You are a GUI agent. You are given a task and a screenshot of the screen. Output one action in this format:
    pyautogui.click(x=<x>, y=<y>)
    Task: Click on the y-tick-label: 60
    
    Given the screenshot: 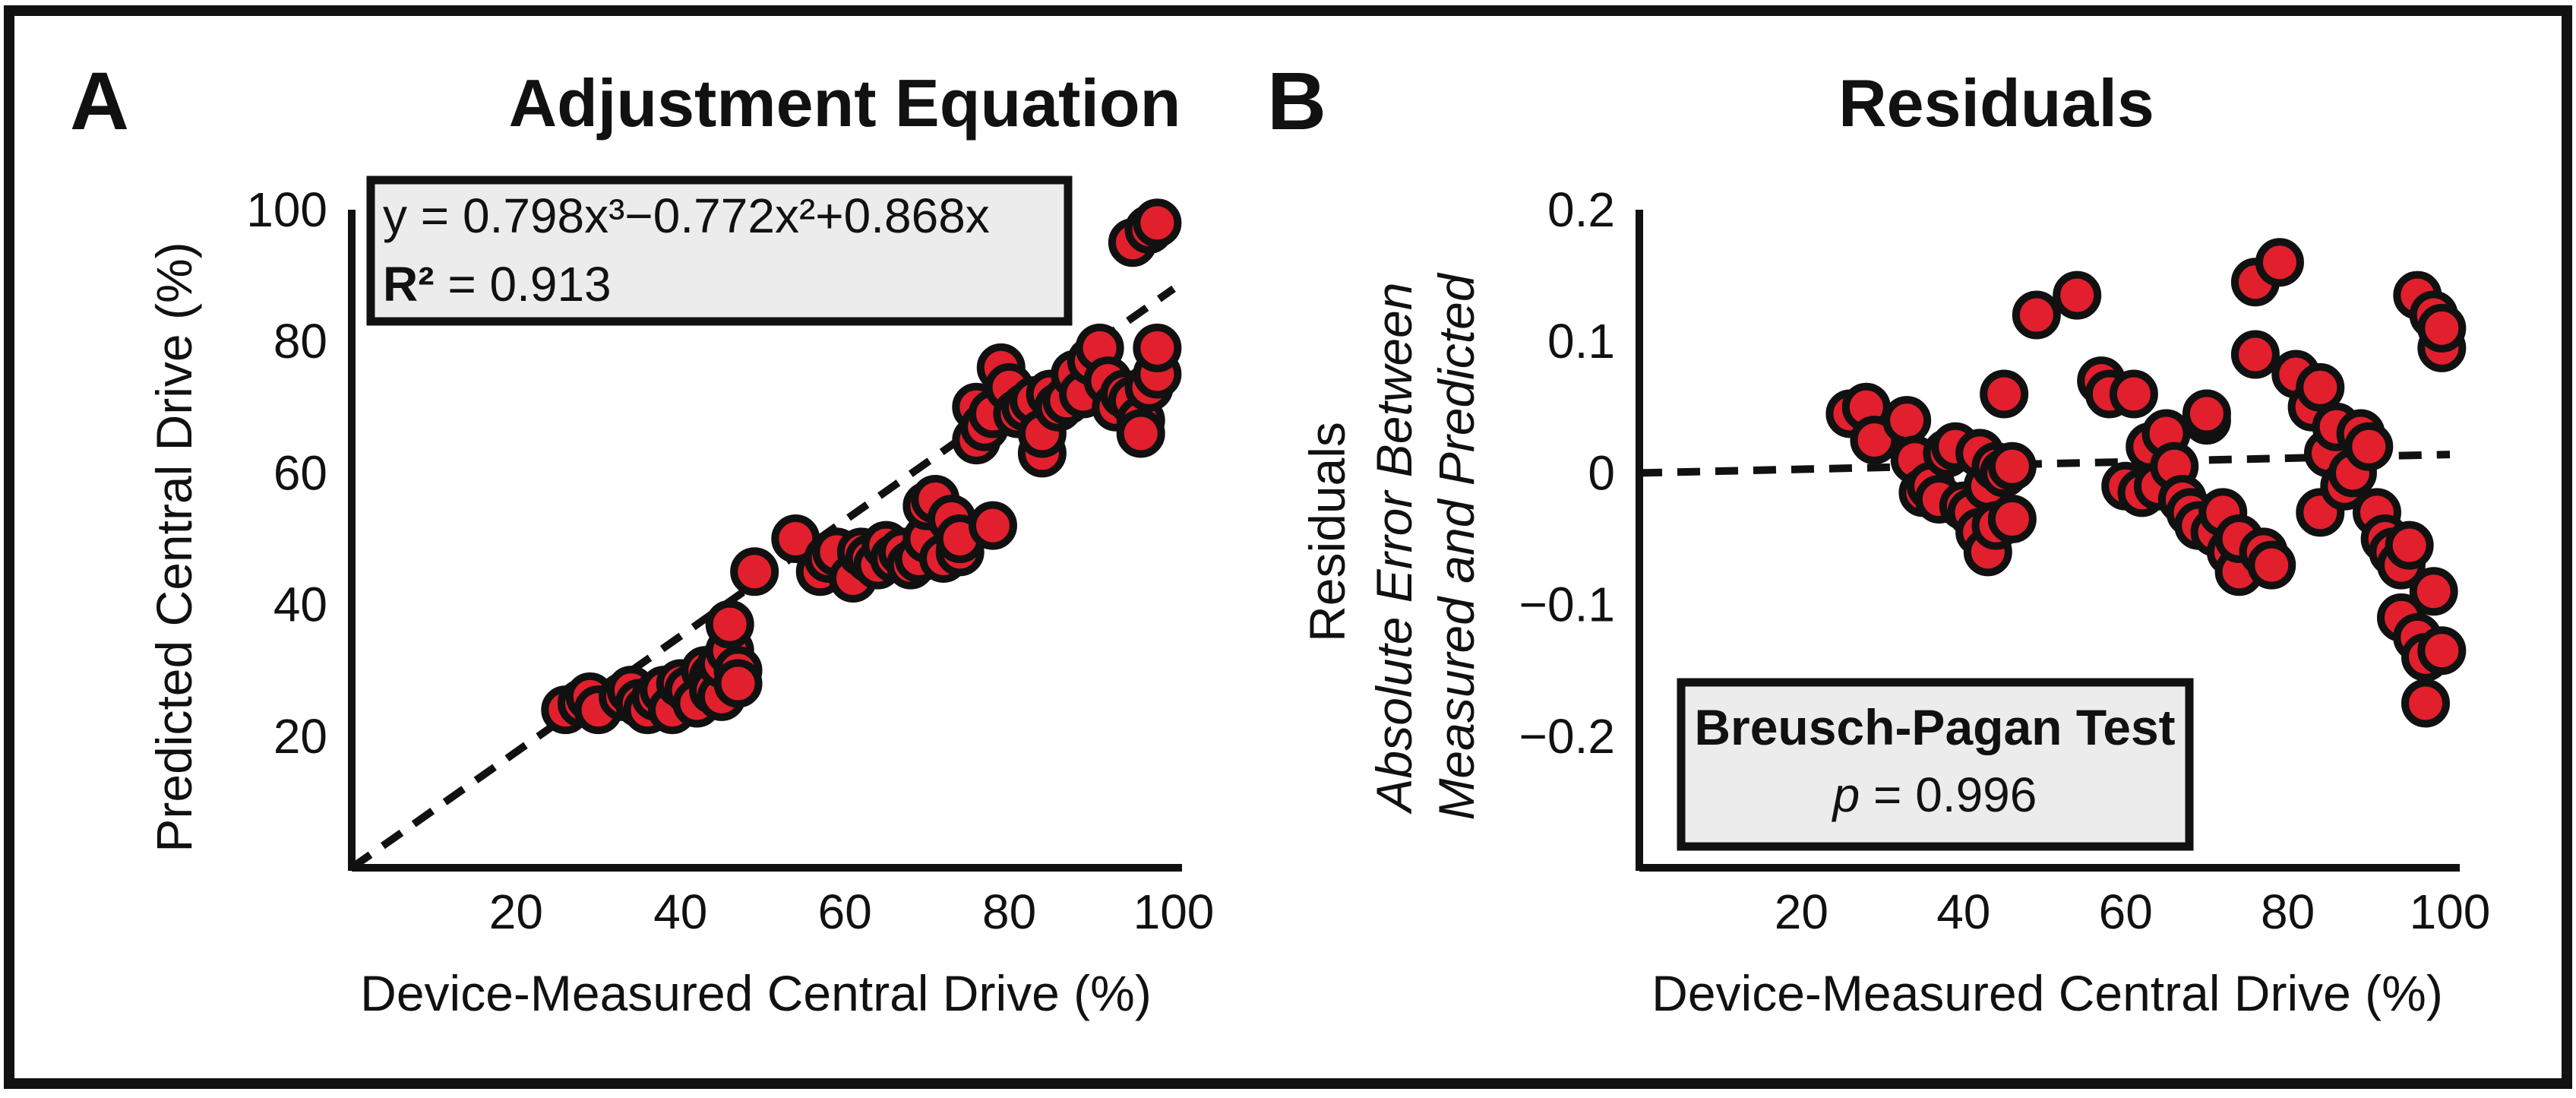 What is the action you would take?
    pyautogui.click(x=300, y=472)
    